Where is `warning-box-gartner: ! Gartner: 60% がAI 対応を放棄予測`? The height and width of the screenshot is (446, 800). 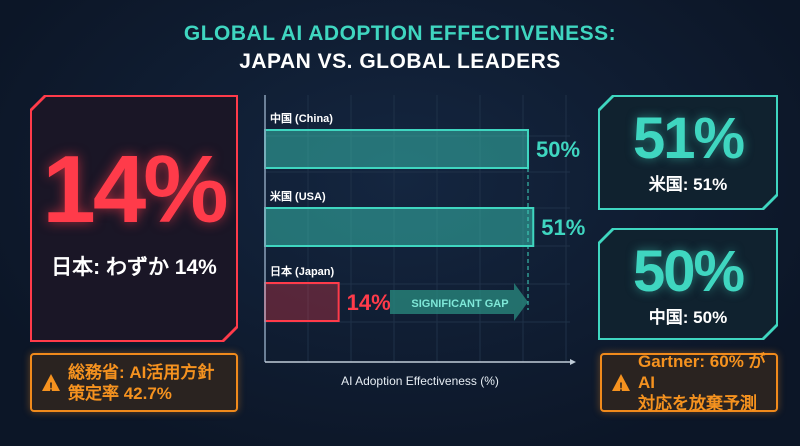 warning-box-gartner: ! Gartner: 60% がAI 対応を放棄予測 is located at coordinates (689, 382).